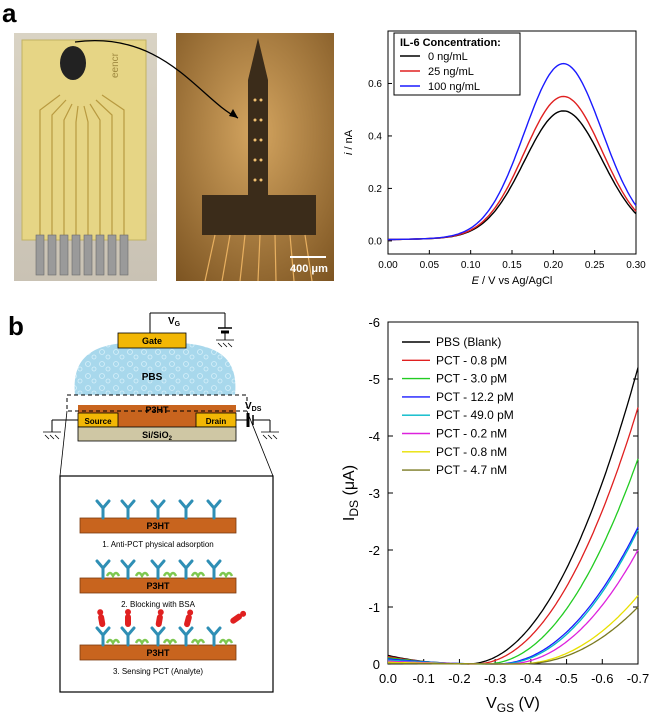 This screenshot has width=666, height=718. What do you see at coordinates (354, 508) in the screenshot?
I see `y-axis-label-sub: DS` at bounding box center [354, 508].